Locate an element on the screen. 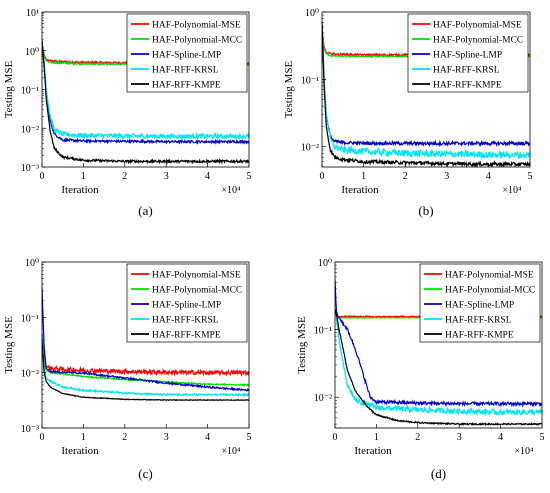  y-tick-label: 10¹ is located at coordinates (32, 13).